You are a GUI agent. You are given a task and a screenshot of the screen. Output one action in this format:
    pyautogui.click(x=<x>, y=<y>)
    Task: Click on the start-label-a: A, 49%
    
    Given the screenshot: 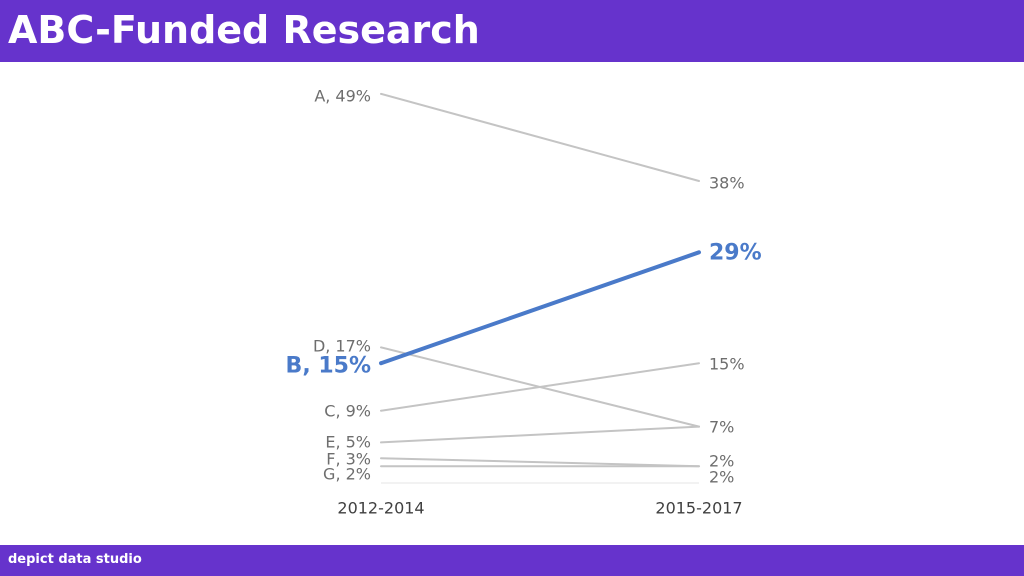 What is the action you would take?
    pyautogui.click(x=342, y=96)
    